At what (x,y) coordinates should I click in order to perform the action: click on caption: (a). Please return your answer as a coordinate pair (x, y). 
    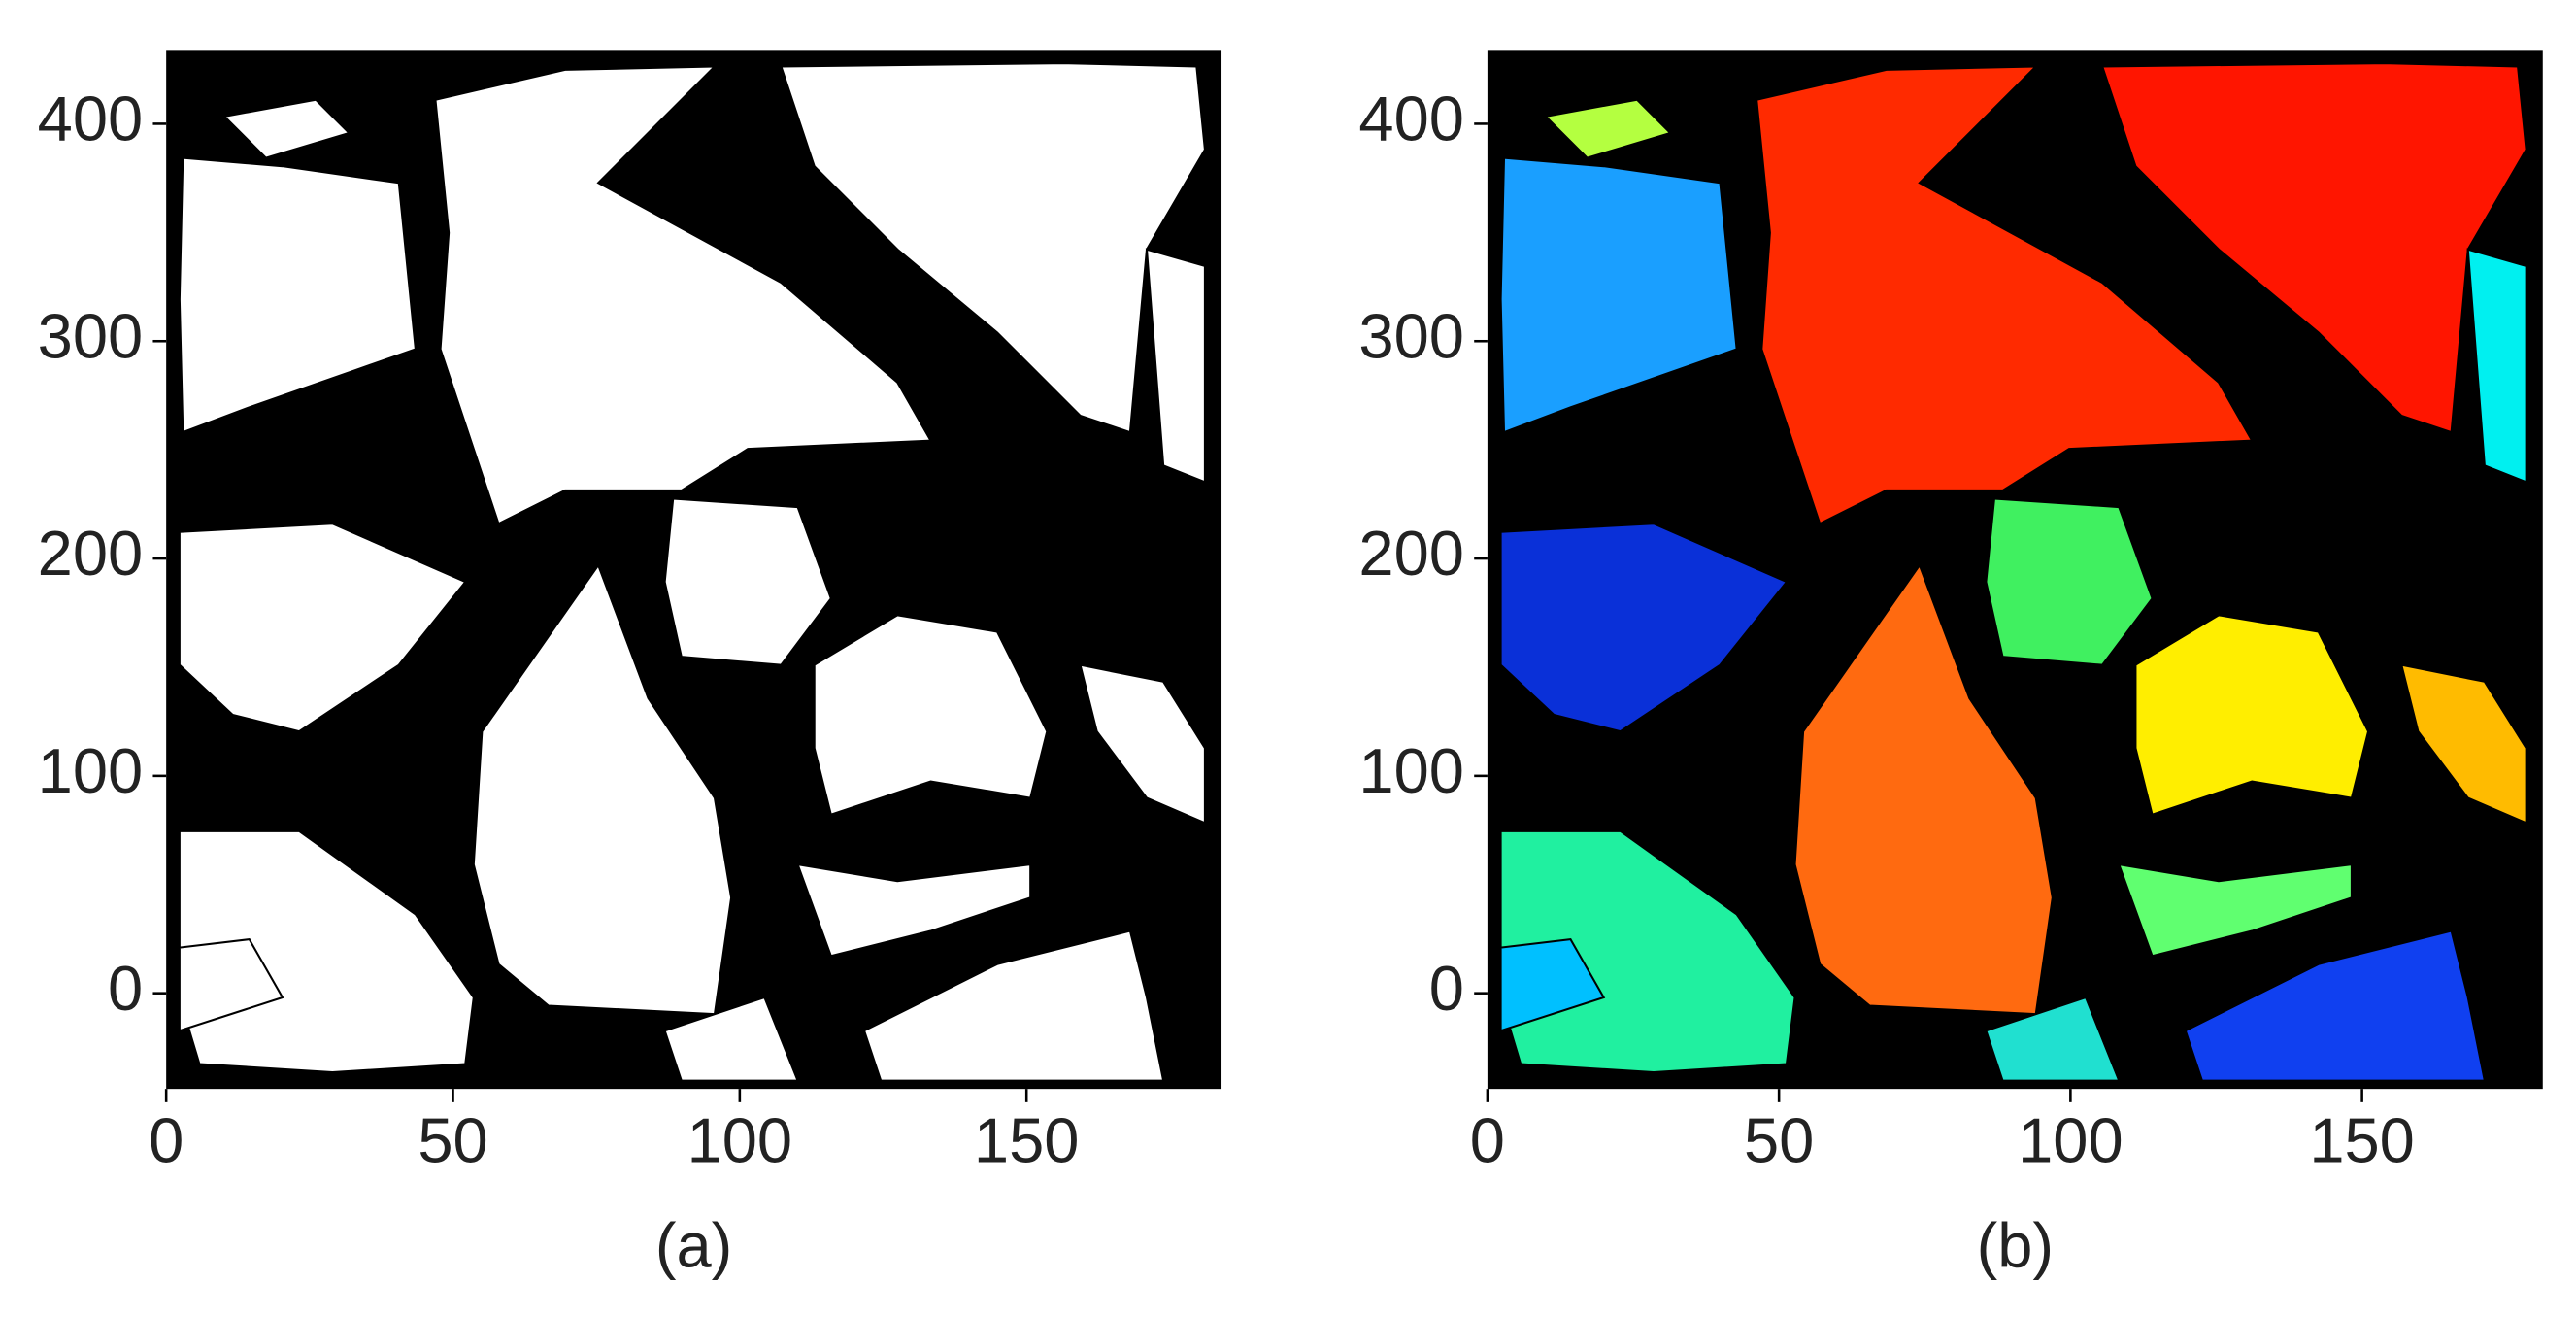
    Looking at the image, I should click on (694, 1244).